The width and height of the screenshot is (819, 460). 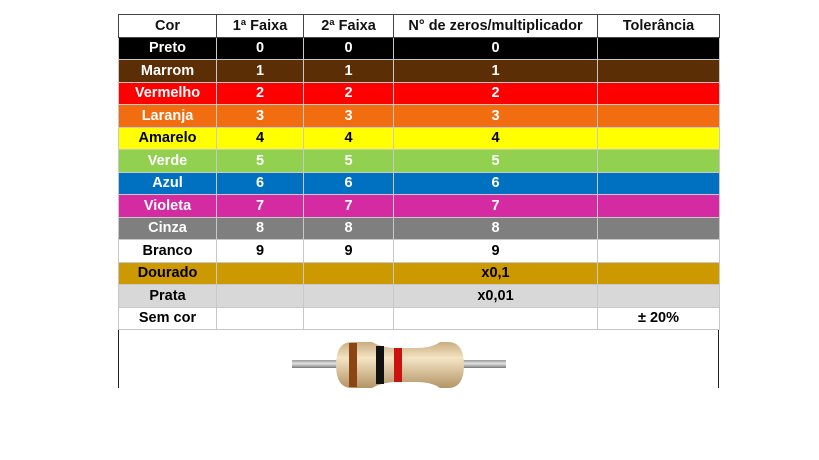 What do you see at coordinates (658, 26) in the screenshot?
I see `header-tolerance: Tolerância` at bounding box center [658, 26].